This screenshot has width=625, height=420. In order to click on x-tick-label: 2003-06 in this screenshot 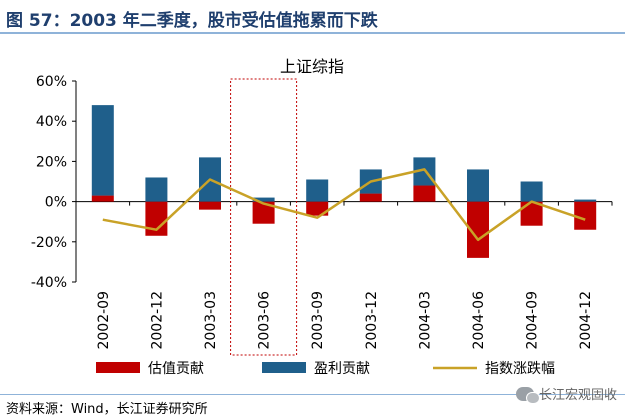, I will do `click(265, 320)`.